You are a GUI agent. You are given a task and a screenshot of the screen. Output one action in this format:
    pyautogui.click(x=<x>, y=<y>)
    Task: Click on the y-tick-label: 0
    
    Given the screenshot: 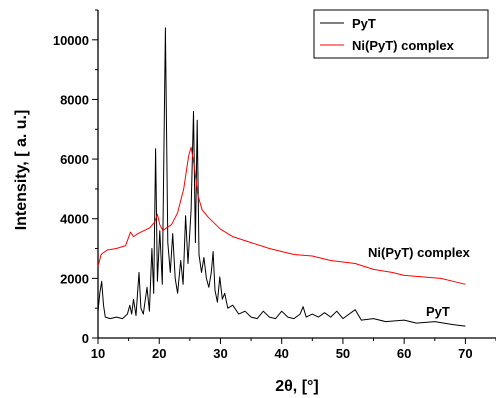 What is the action you would take?
    pyautogui.click(x=85, y=338)
    